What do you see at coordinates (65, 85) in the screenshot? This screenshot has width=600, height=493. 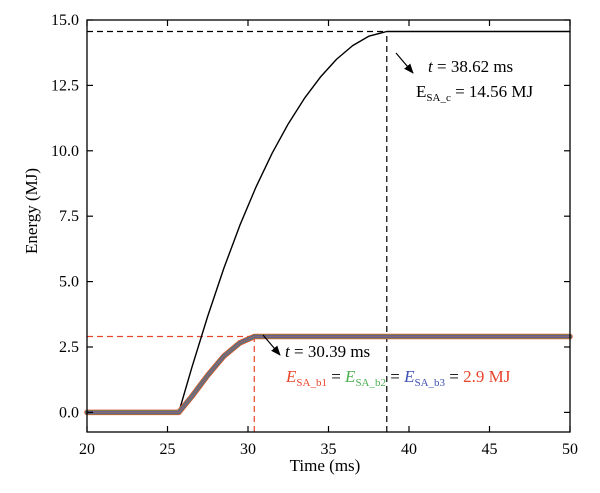 I see `y-tick-label: 12.5` at bounding box center [65, 85].